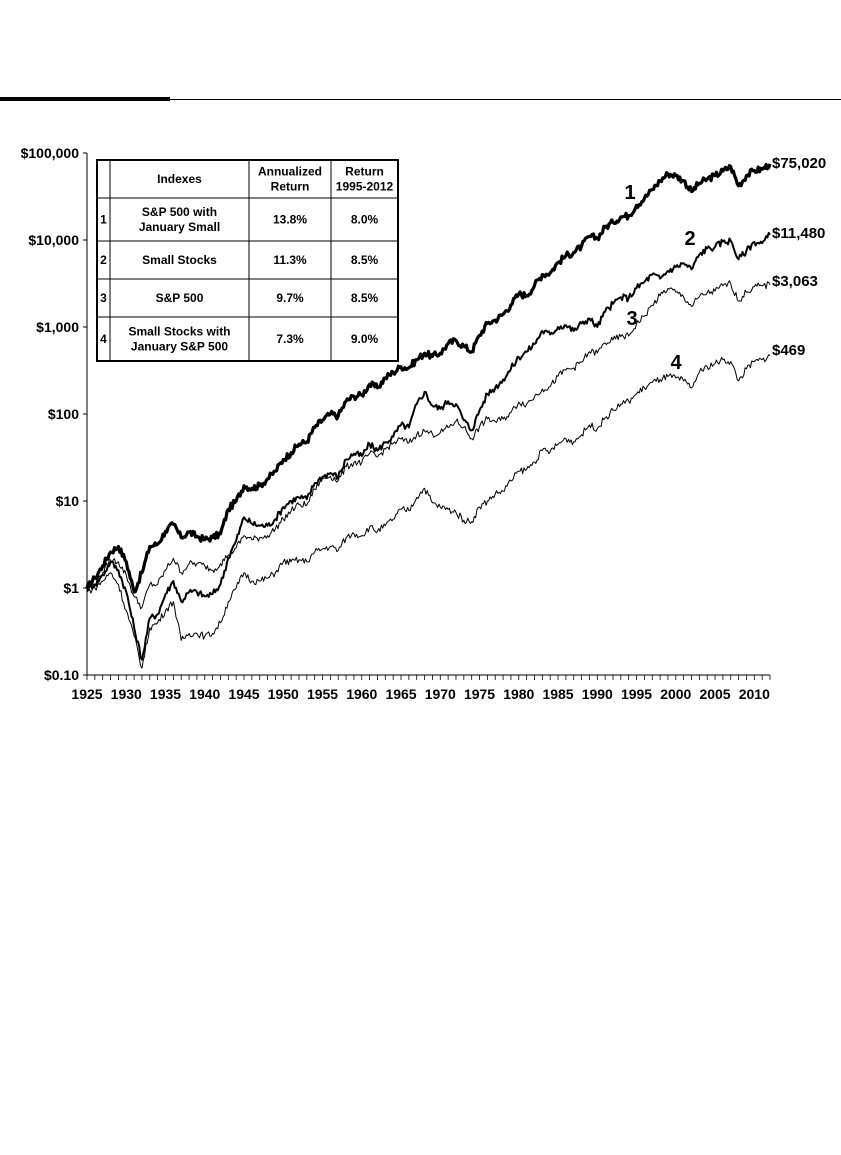 Image resolution: width=841 pixels, height=1155 pixels. I want to click on series-end-label-2: $11,480, so click(798, 233).